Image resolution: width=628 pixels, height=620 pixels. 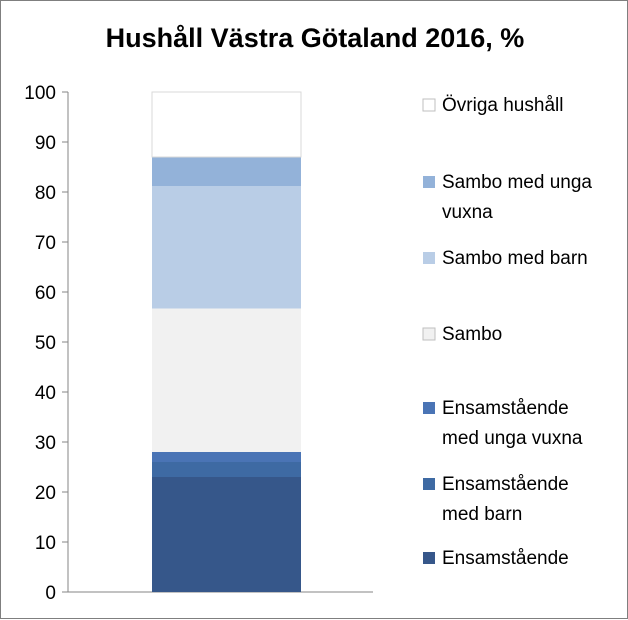 What do you see at coordinates (467, 212) in the screenshot?
I see `legend-label: vuxna` at bounding box center [467, 212].